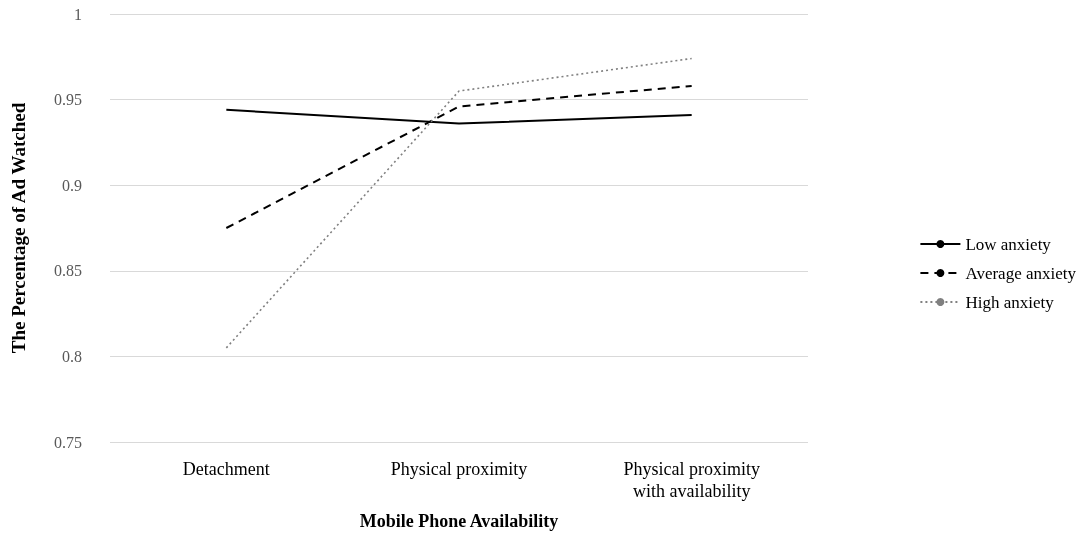 Image resolution: width=1091 pixels, height=546 pixels. Describe the element at coordinates (691, 480) in the screenshot. I see `x-tick-label: Physical proximity with availability` at that location.